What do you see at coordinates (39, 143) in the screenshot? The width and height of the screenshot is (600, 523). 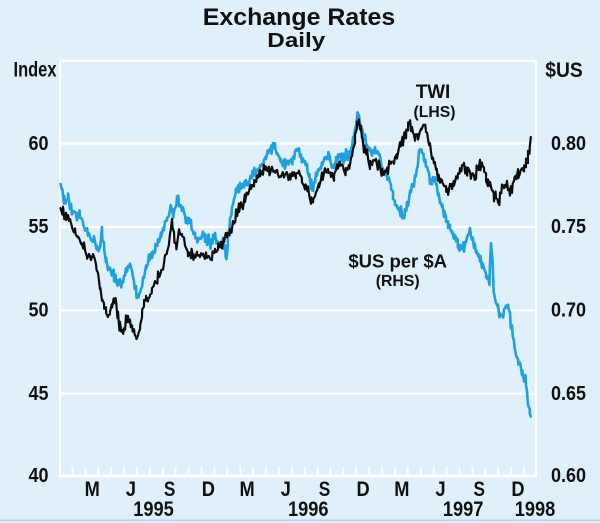 I see `svg-text: 60` at bounding box center [39, 143].